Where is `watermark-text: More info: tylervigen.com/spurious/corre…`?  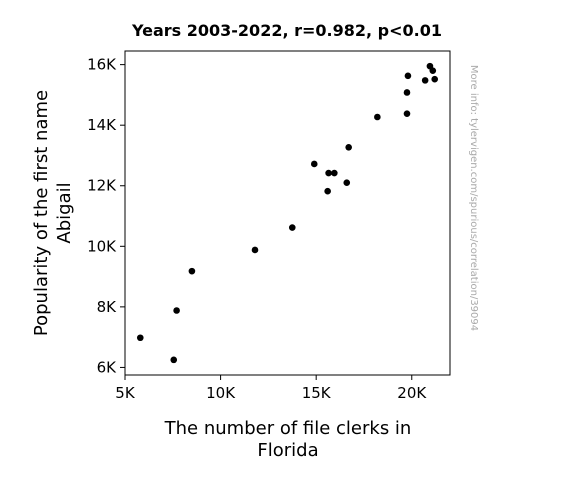
watermark-text: More info: tylervigen.com/spurious/corre… is located at coordinates (473, 198).